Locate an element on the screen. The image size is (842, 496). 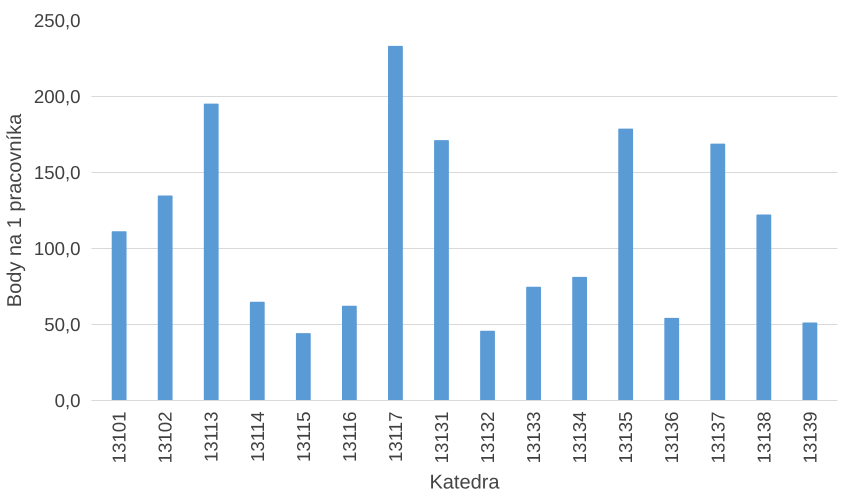
x-tick-label: 13136 is located at coordinates (671, 437).